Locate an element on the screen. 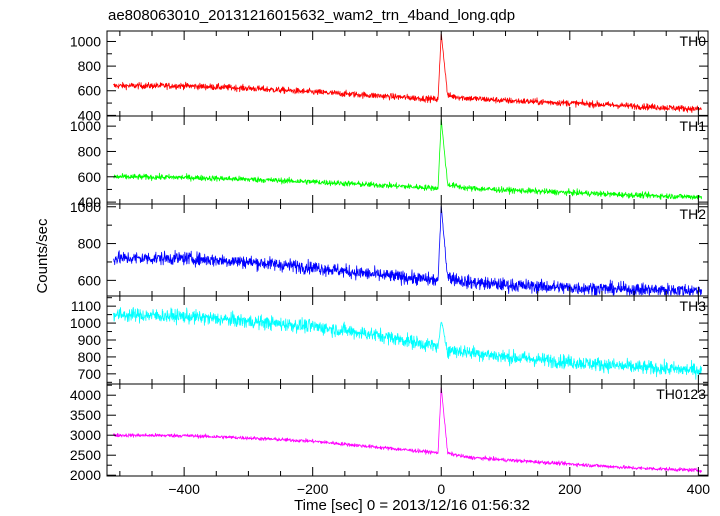 The height and width of the screenshot is (516, 720). x-tick-label: −200 is located at coordinates (313, 489).